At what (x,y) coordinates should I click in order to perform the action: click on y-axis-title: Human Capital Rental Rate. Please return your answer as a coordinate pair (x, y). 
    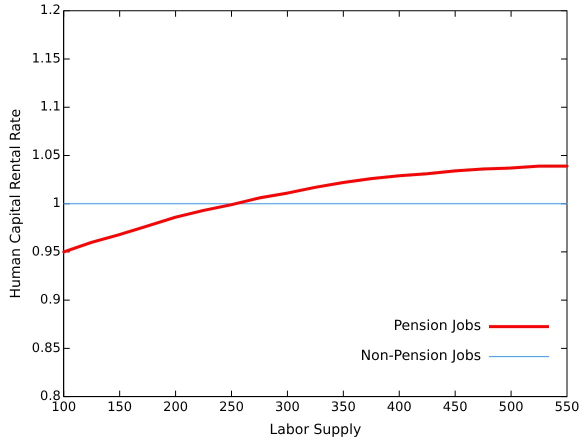
    Looking at the image, I should click on (16, 203).